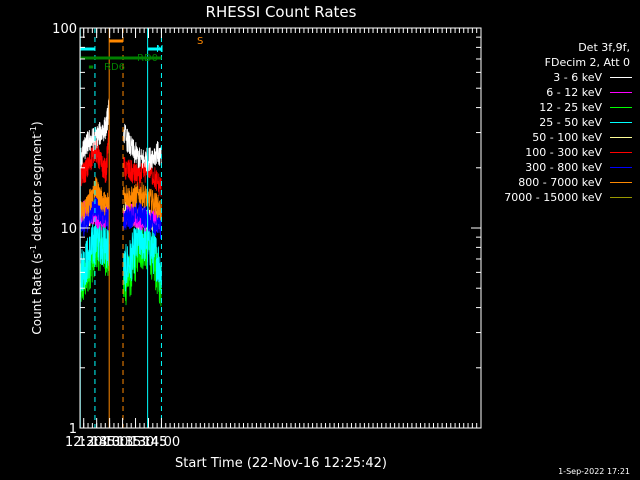  Describe the element at coordinates (109, 442) in the screenshot. I see `x-tick-label-2: 13:00` at that location.